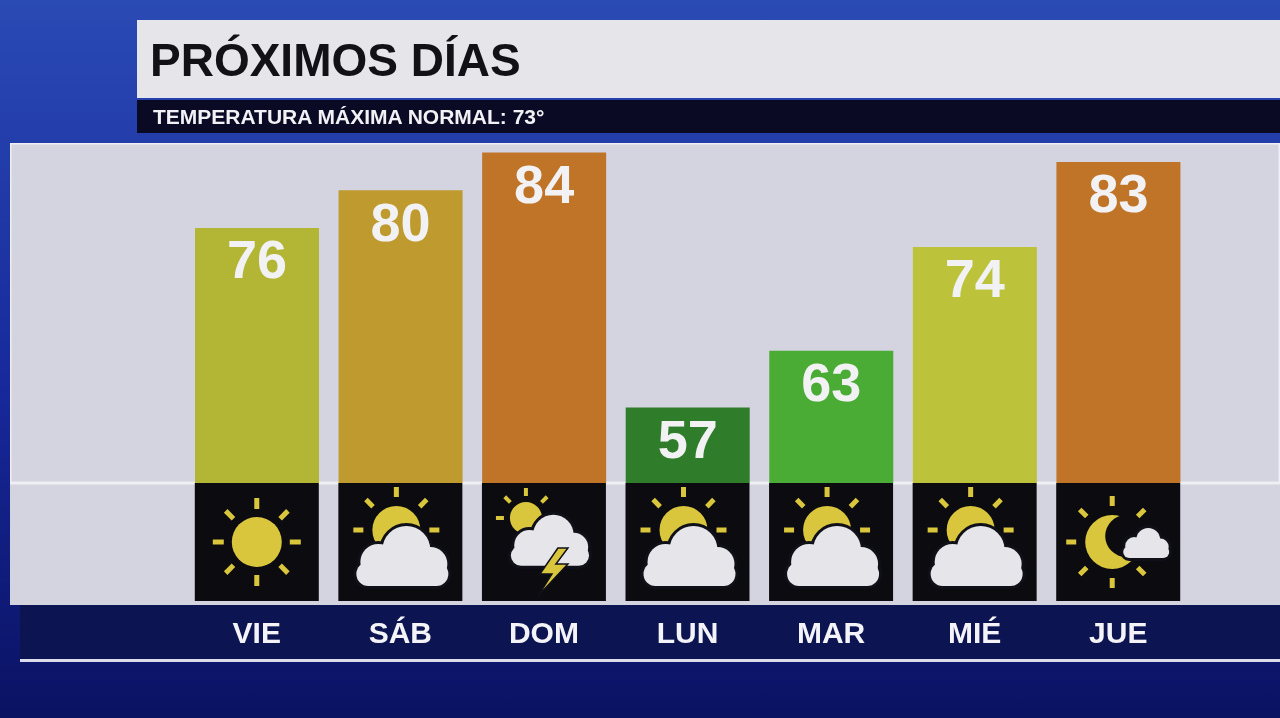 The image size is (1280, 718). What do you see at coordinates (543, 632) in the screenshot?
I see `x-tick-label: DOM` at bounding box center [543, 632].